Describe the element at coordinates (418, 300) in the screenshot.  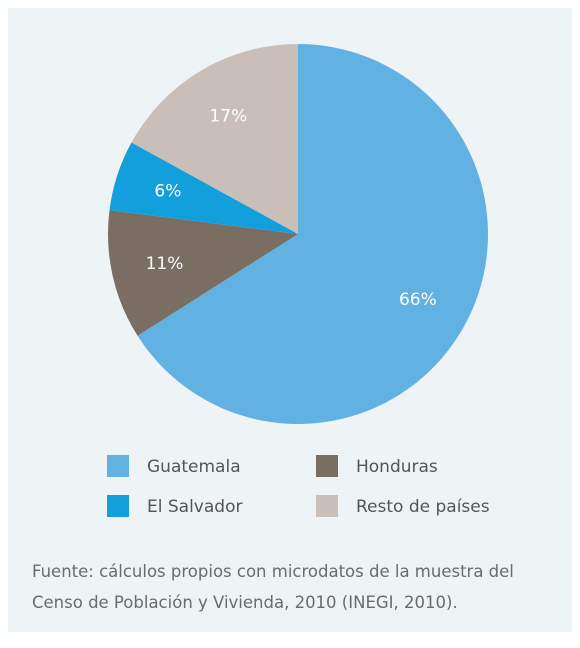
I see `slice-label: 66%` at that location.